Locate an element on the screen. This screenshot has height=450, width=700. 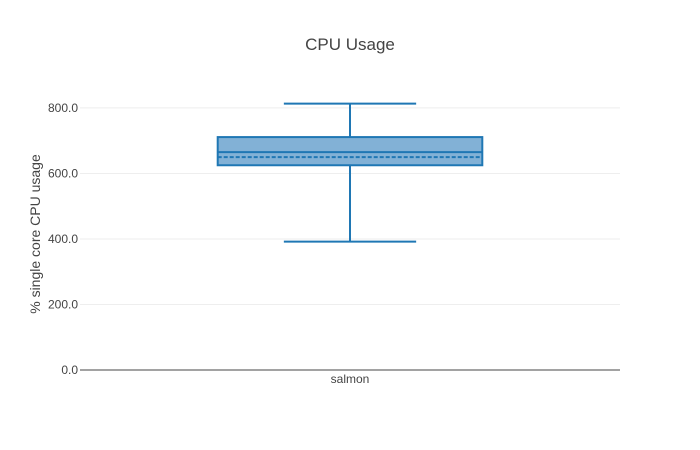
box-plot-layer is located at coordinates (350, 172).